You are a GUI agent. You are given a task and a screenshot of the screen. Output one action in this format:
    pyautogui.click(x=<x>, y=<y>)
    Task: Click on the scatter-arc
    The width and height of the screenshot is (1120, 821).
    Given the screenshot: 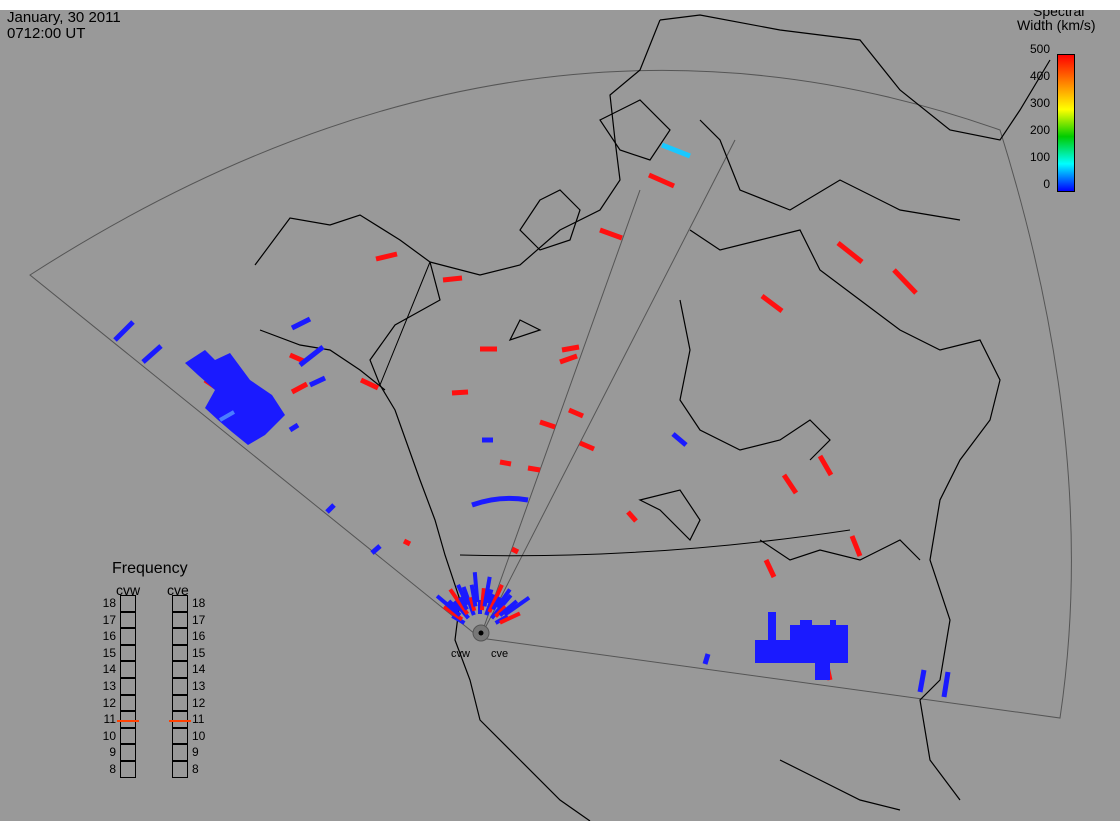 What is the action you would take?
    pyautogui.click(x=500, y=501)
    